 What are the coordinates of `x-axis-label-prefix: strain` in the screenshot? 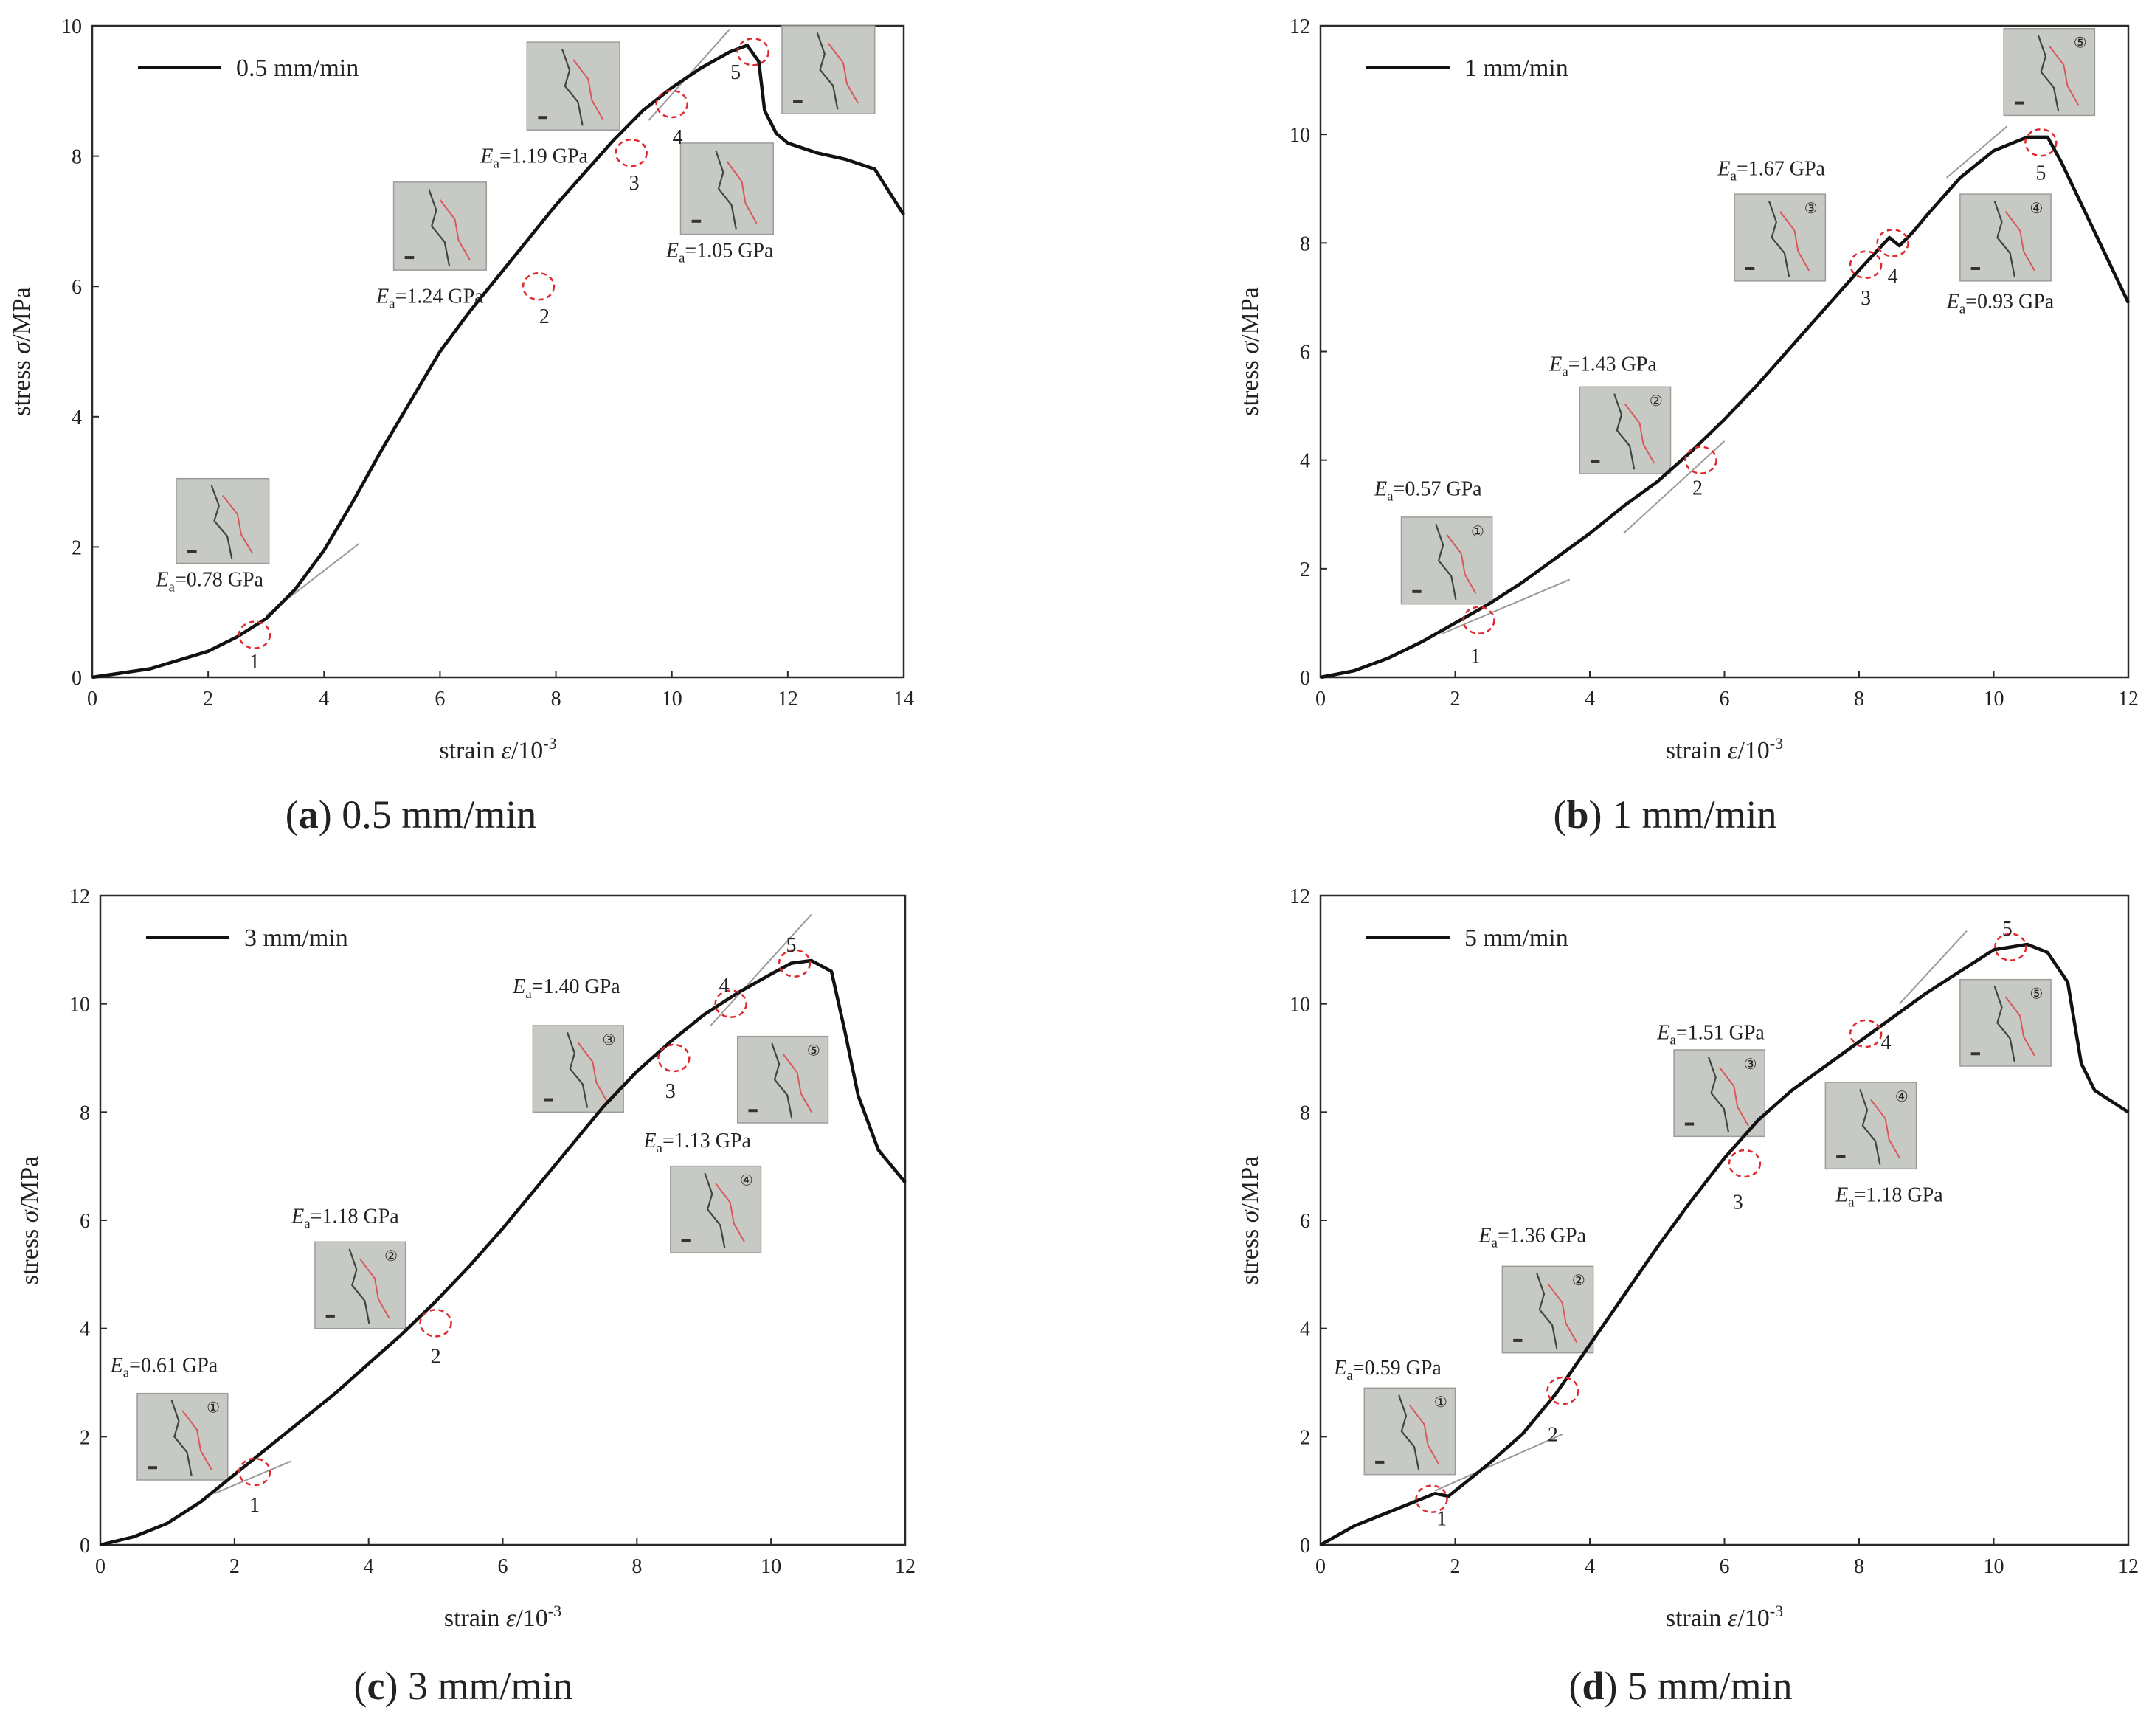 It's located at (475, 1618).